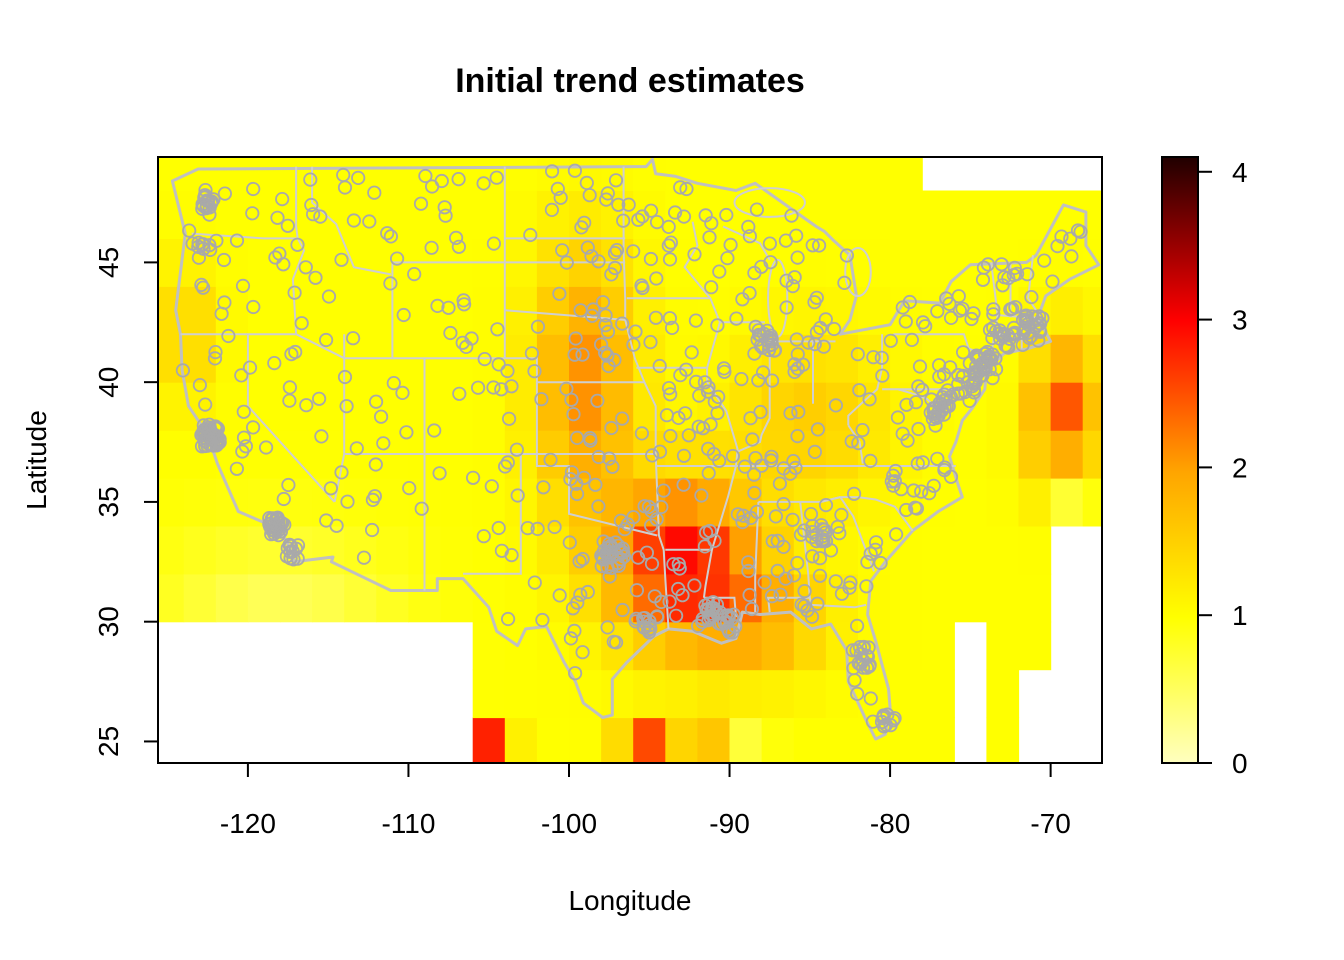 The height and width of the screenshot is (960, 1344). What do you see at coordinates (108, 621) in the screenshot?
I see `y-tick-label: 30` at bounding box center [108, 621].